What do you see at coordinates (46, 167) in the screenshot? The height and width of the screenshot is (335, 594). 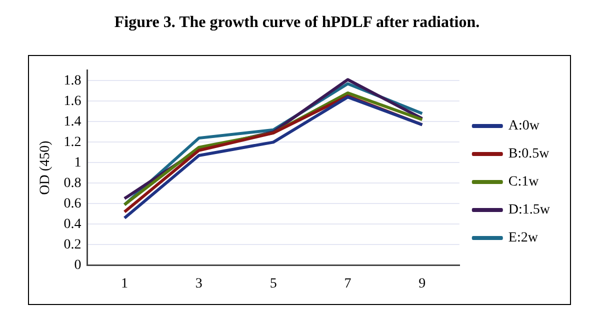 I see `y-axis-title: OD (450)` at bounding box center [46, 167].